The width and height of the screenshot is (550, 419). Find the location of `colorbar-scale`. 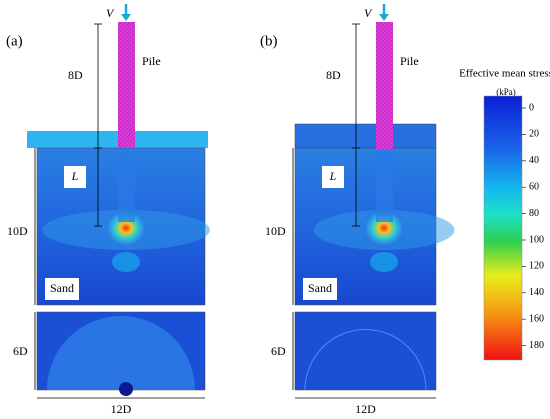

colorbar-scale is located at coordinates (503, 228).